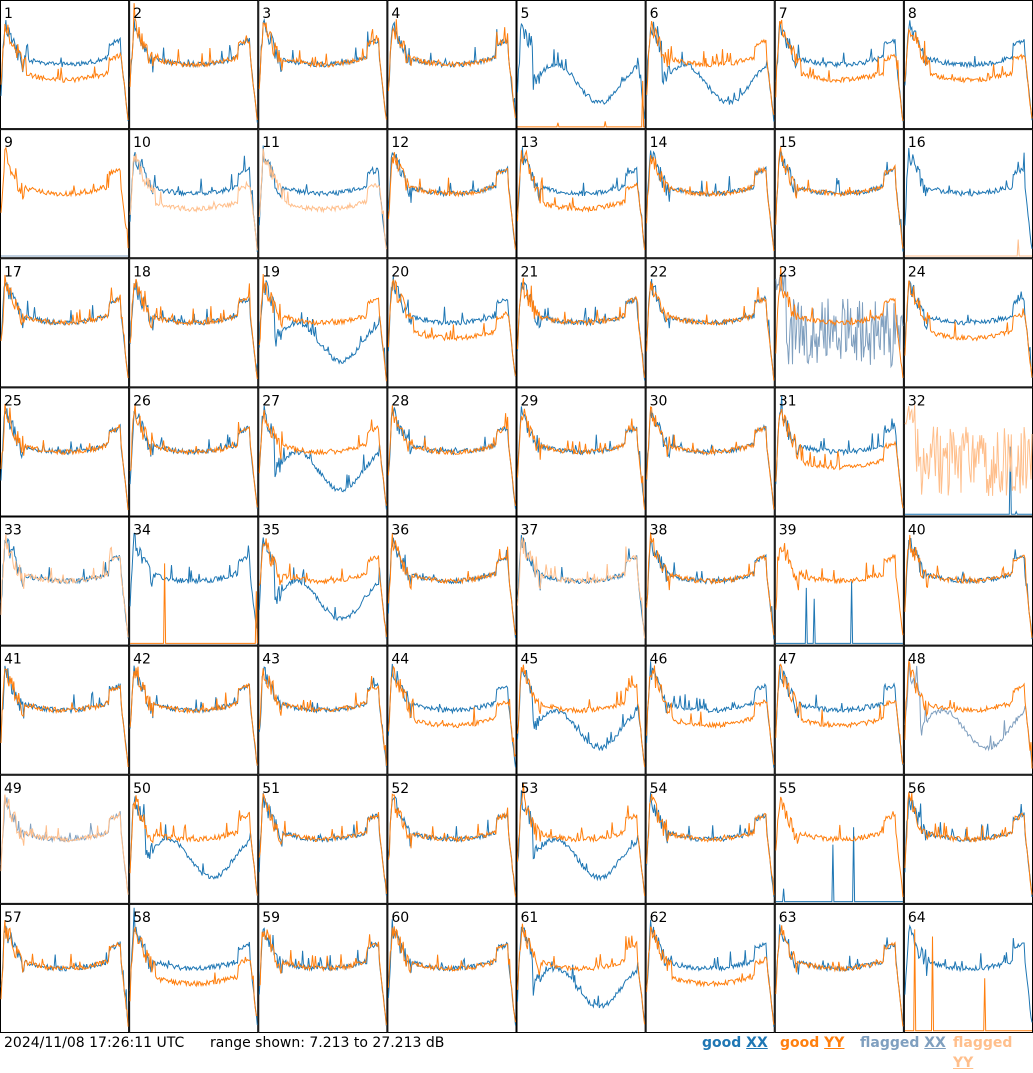 The width and height of the screenshot is (1033, 1073). I want to click on panel-label: 5, so click(525, 14).